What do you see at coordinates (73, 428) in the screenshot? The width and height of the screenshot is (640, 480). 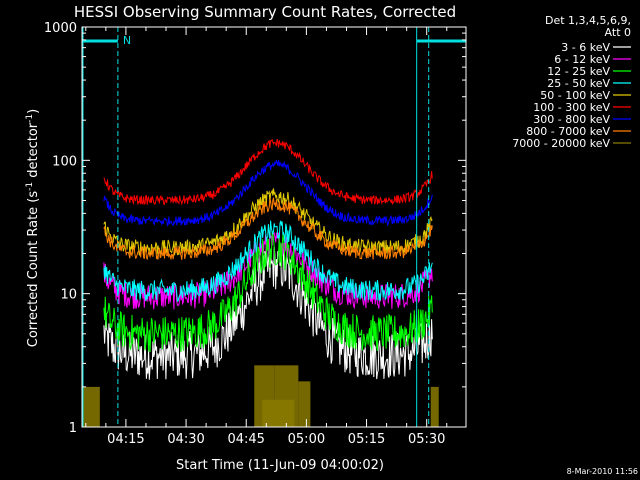 I see `y-tick-label: 1` at bounding box center [73, 428].